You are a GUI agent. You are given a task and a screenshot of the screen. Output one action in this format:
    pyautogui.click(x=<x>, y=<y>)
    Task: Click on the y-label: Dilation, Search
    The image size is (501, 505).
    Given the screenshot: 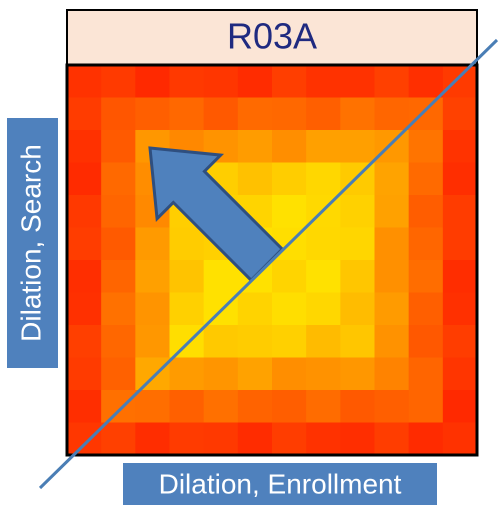 What is the action you would take?
    pyautogui.click(x=30, y=243)
    